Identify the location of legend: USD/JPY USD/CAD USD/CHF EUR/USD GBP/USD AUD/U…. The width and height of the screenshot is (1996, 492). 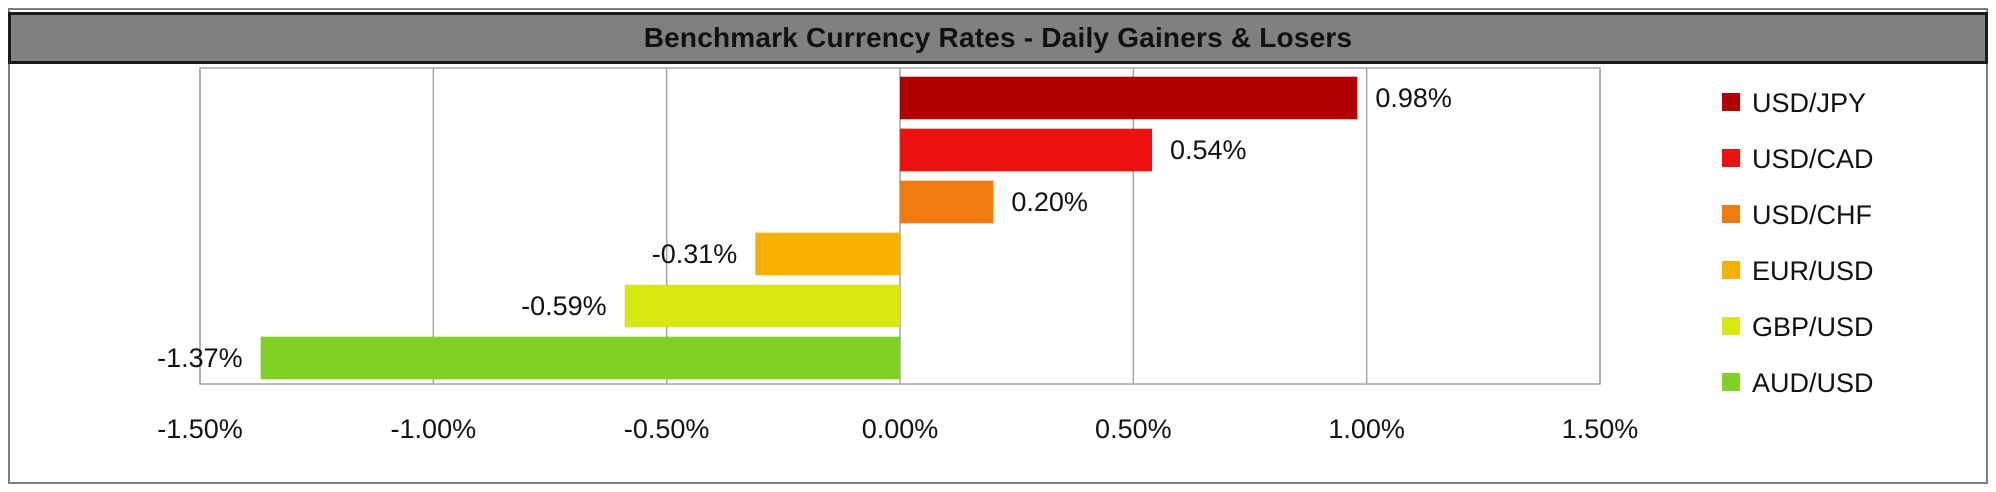
(1798, 243).